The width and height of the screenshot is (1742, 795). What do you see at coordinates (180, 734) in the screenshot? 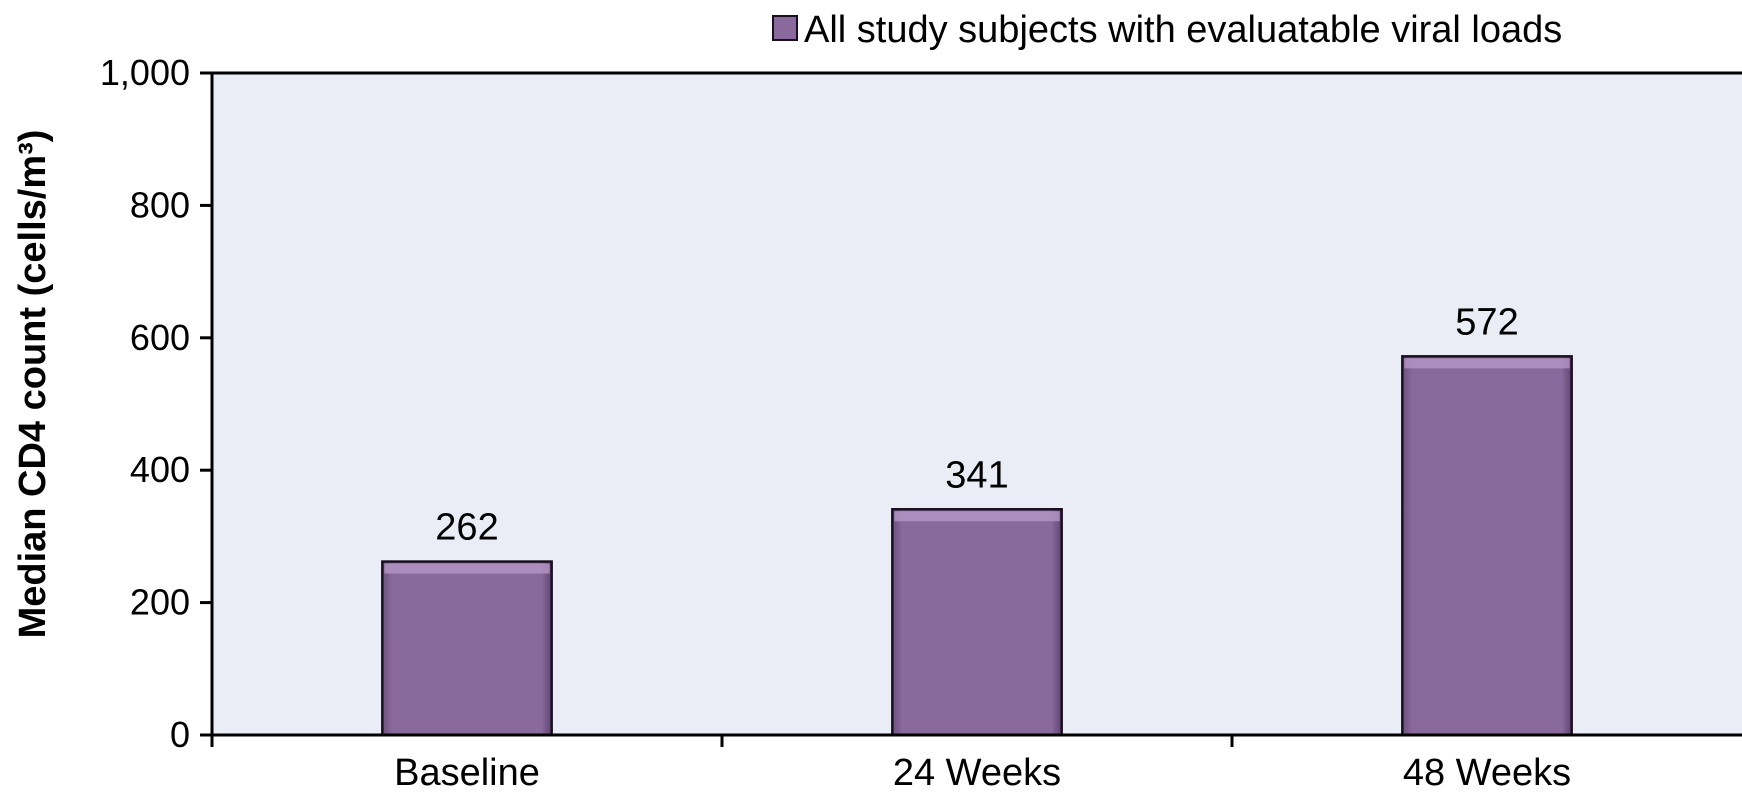
I see `y-tick-label: 0` at bounding box center [180, 734].